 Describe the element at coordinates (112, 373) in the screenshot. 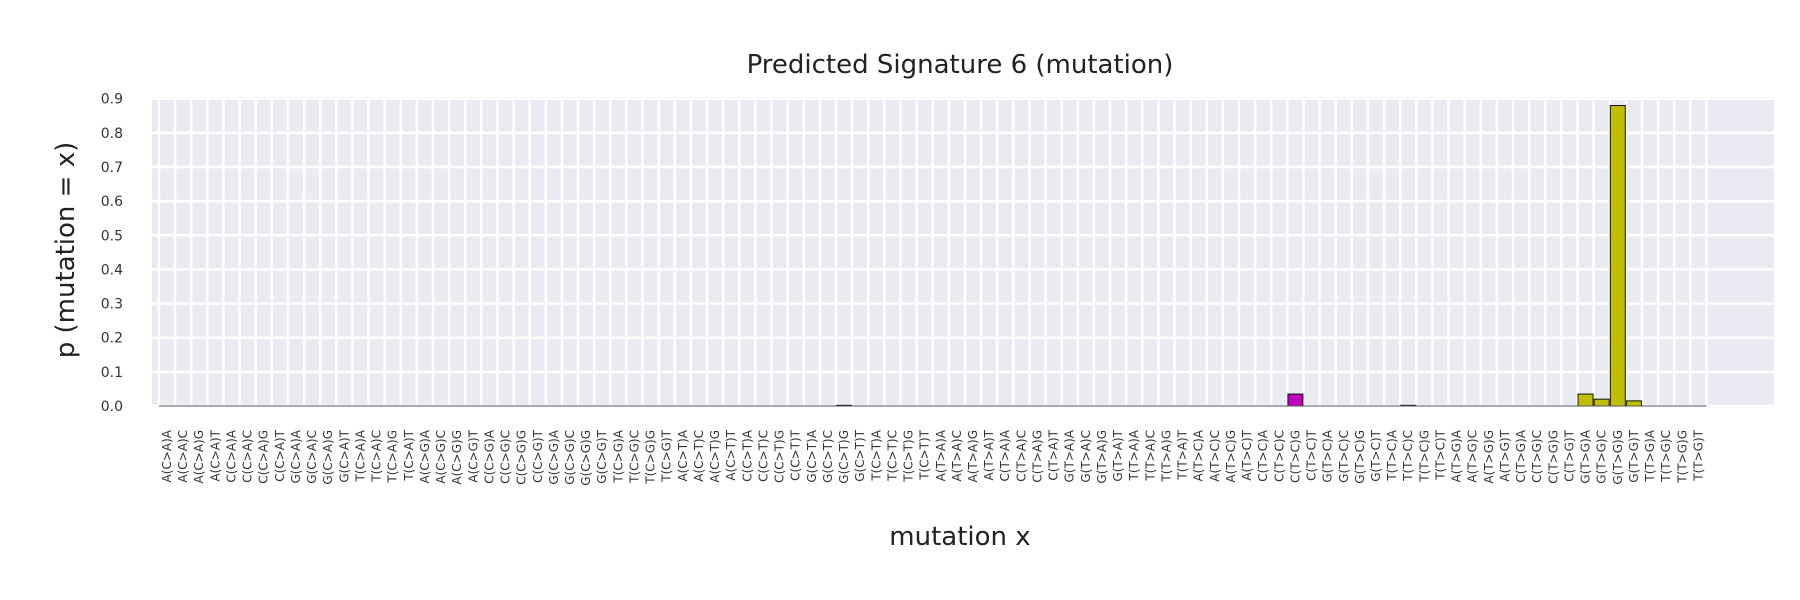

I see `y-tick-label: 0.1` at that location.